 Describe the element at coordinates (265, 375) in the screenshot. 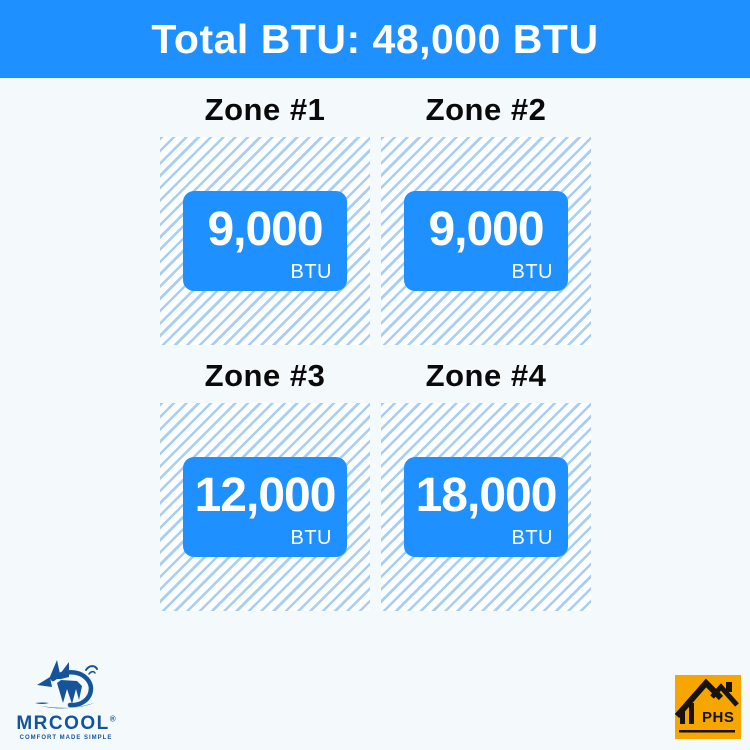

I see `zone-3-title: Zone #3` at that location.